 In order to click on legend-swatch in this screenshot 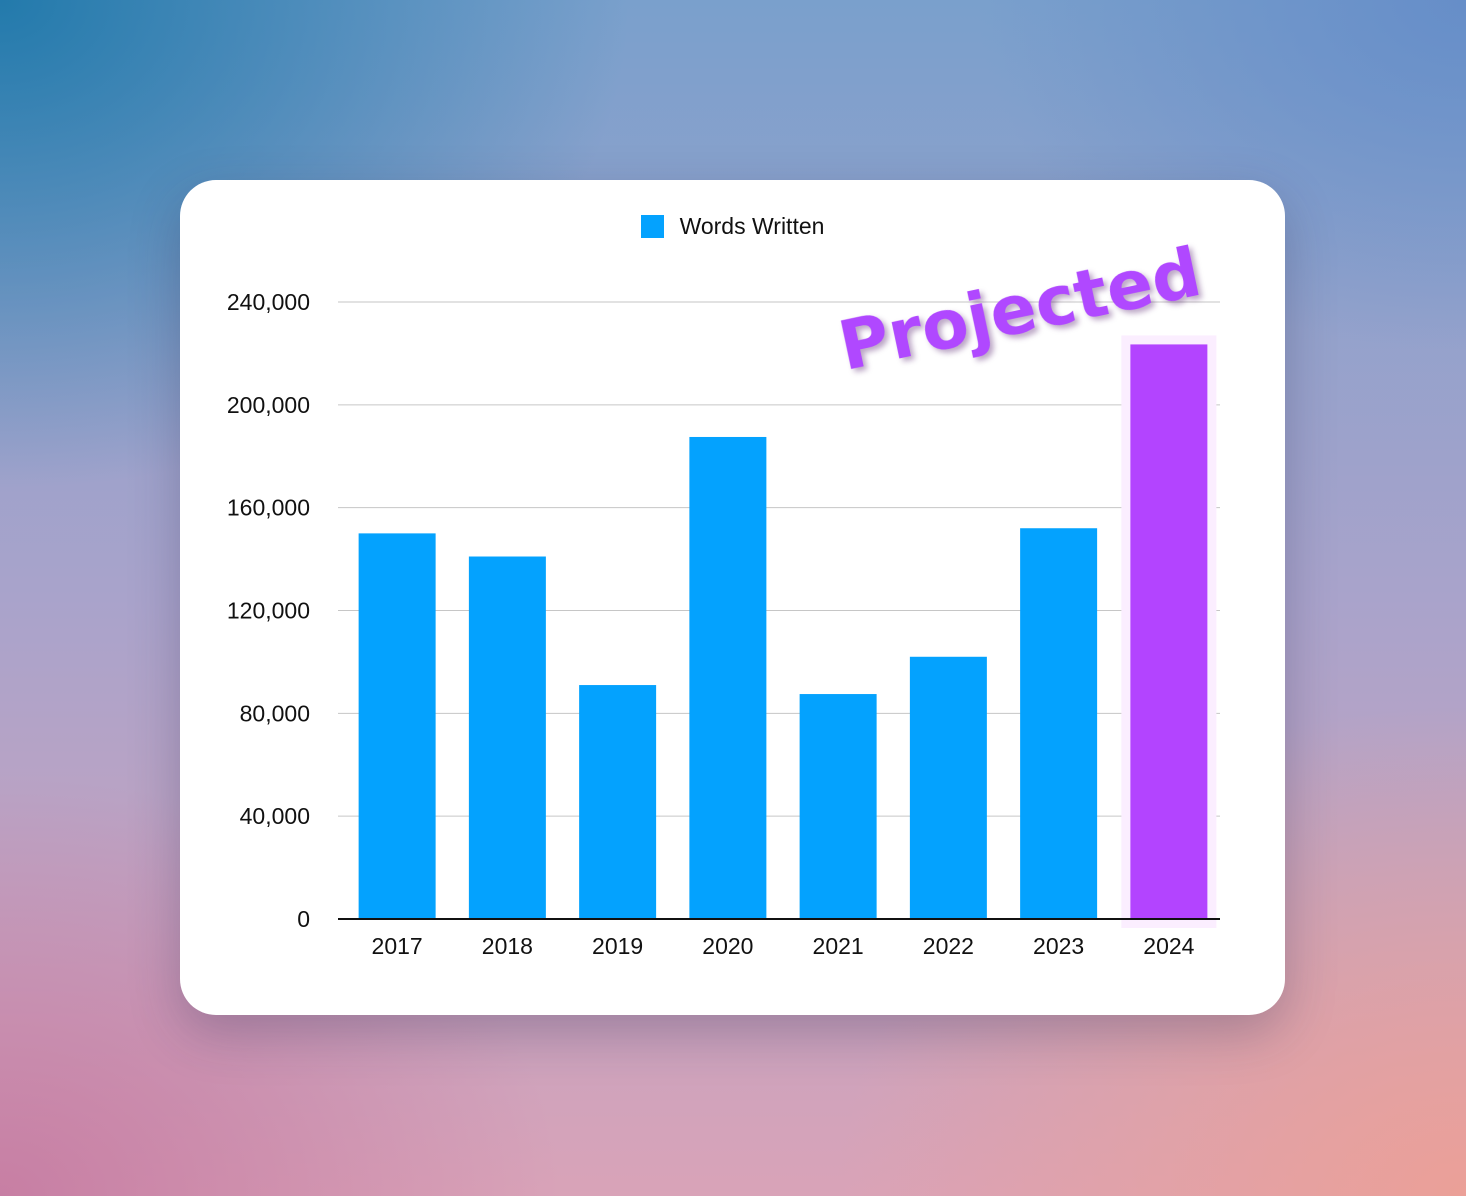, I will do `click(652, 226)`.